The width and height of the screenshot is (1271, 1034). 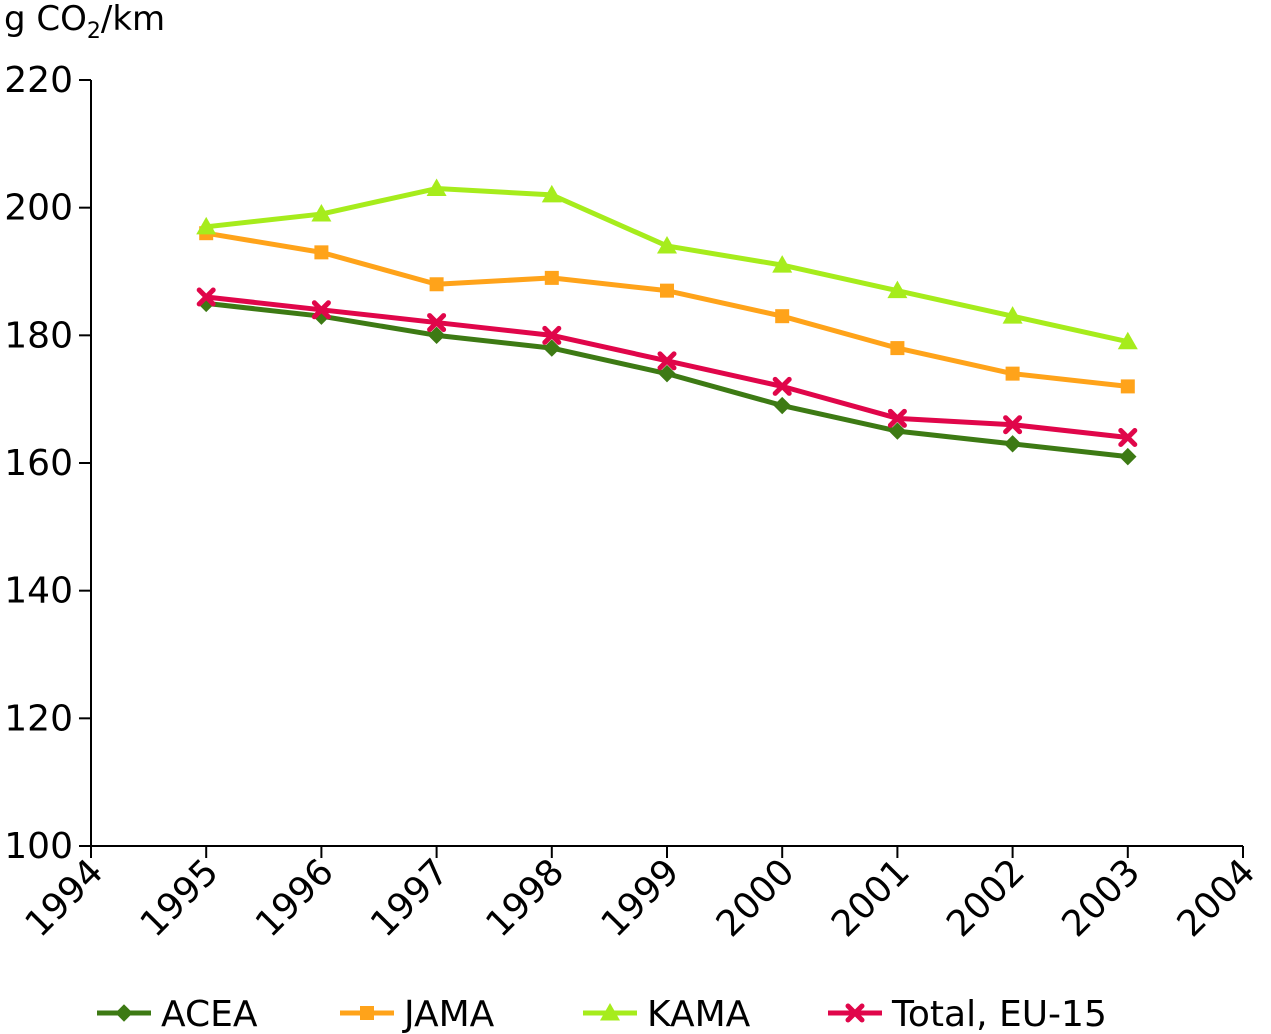 I want to click on x-tick-label: 2000, so click(x=756, y=898).